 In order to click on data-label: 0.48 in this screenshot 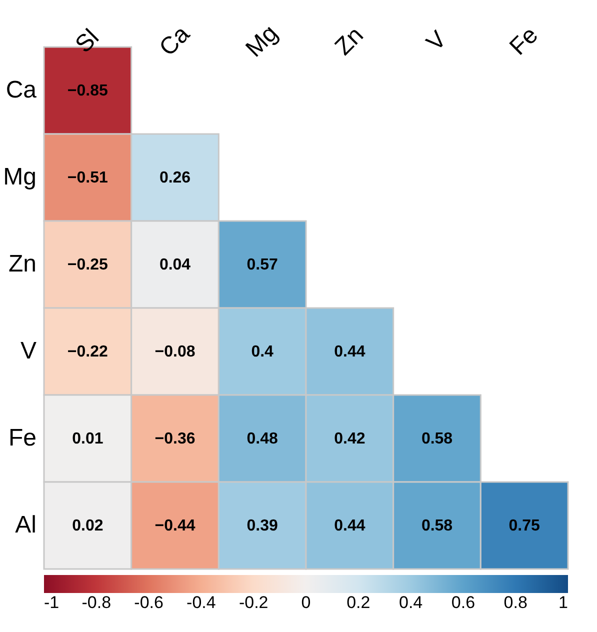, I will do `click(262, 439)`.